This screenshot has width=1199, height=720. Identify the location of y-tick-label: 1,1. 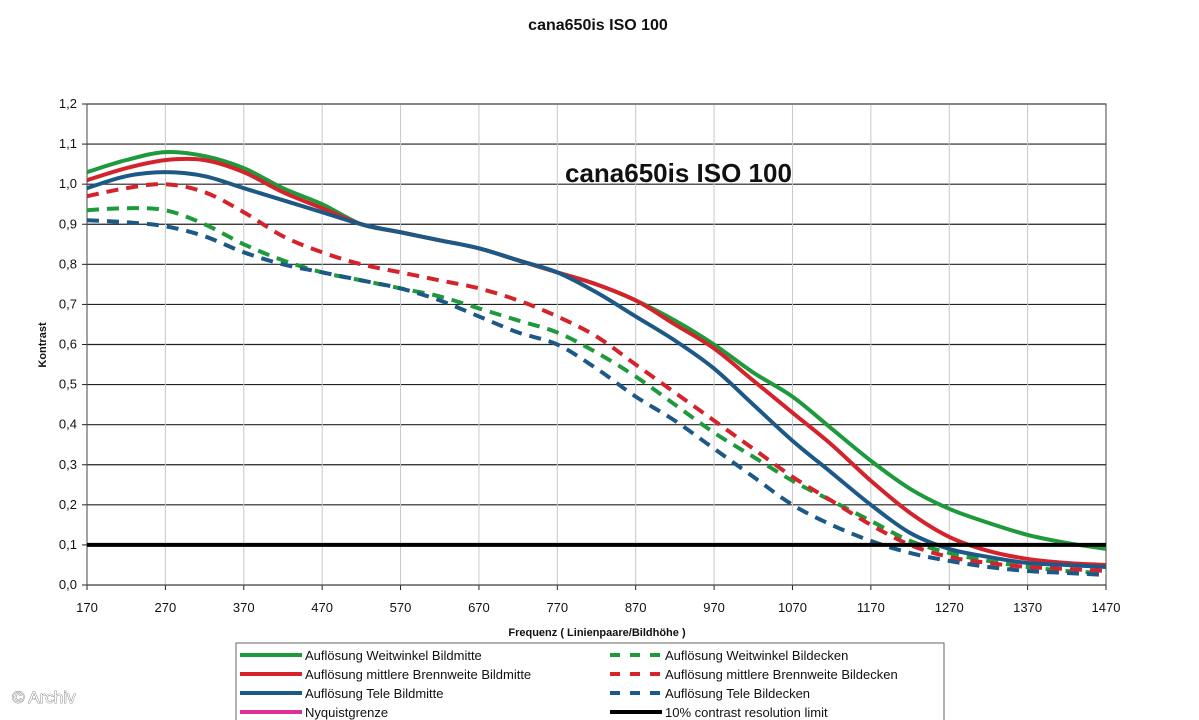
(68, 143).